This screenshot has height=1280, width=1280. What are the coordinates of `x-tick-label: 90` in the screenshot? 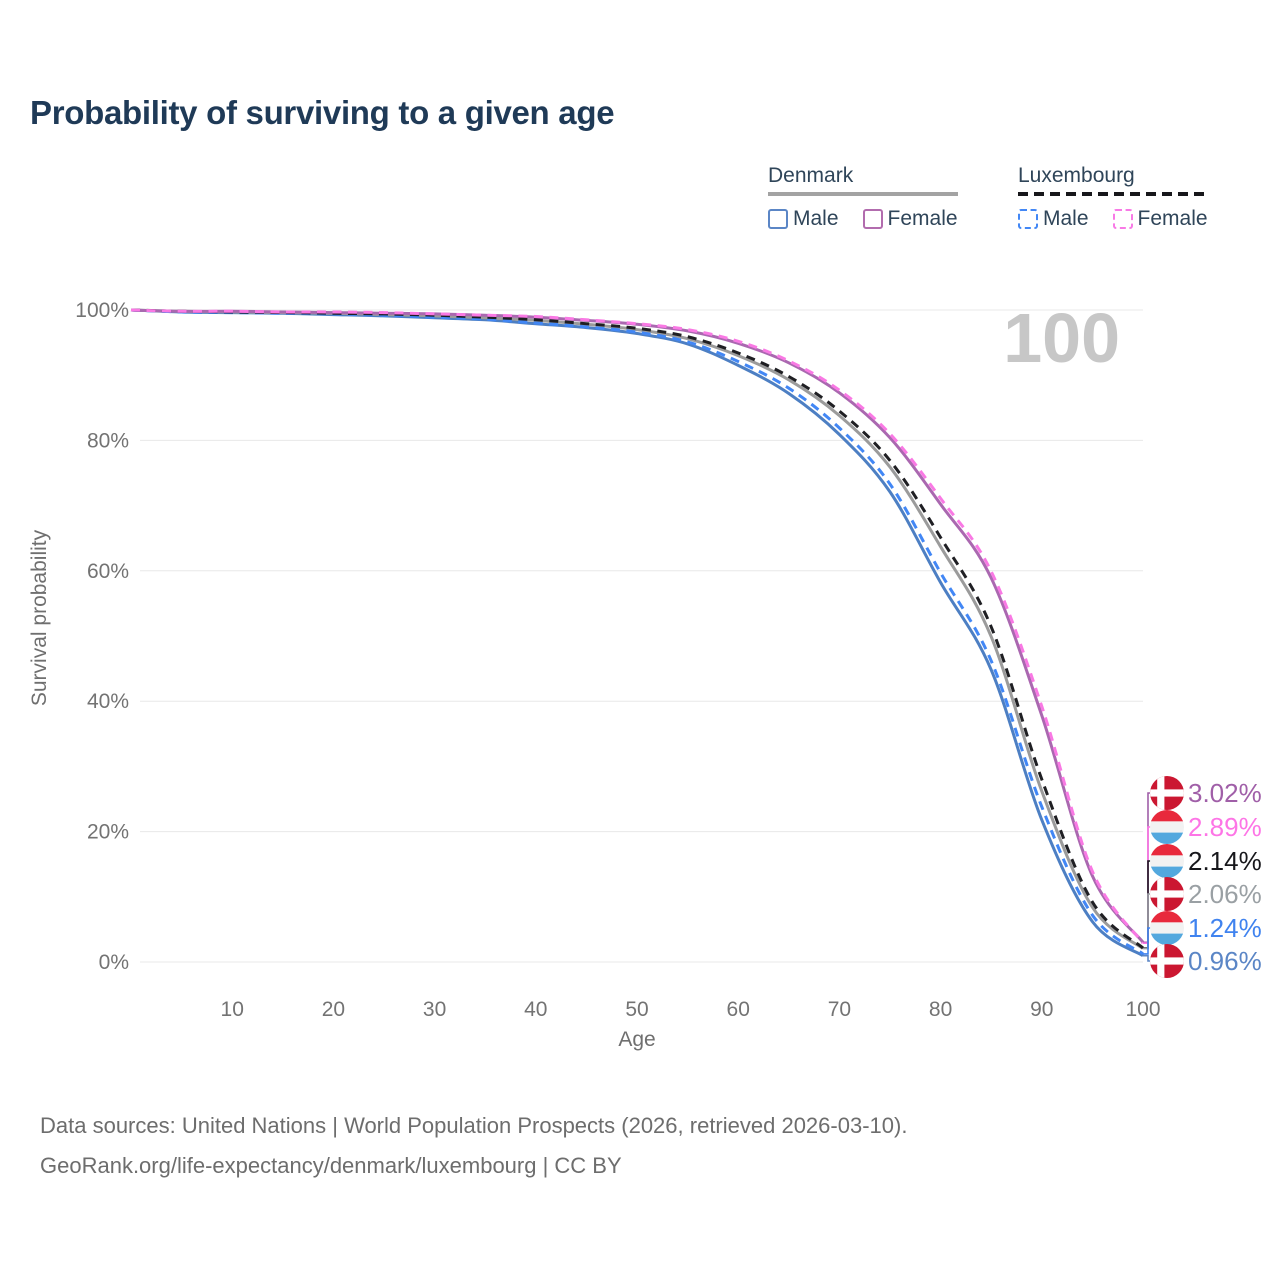 It's located at (1041, 1009).